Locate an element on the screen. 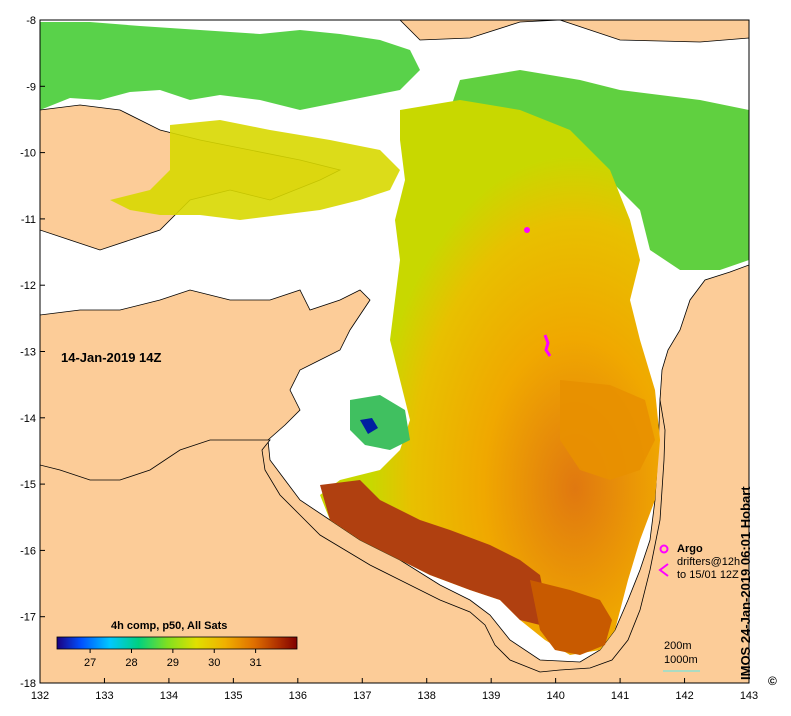 The width and height of the screenshot is (791, 716). drifters-legend-label: drifters@12h is located at coordinates (709, 562).